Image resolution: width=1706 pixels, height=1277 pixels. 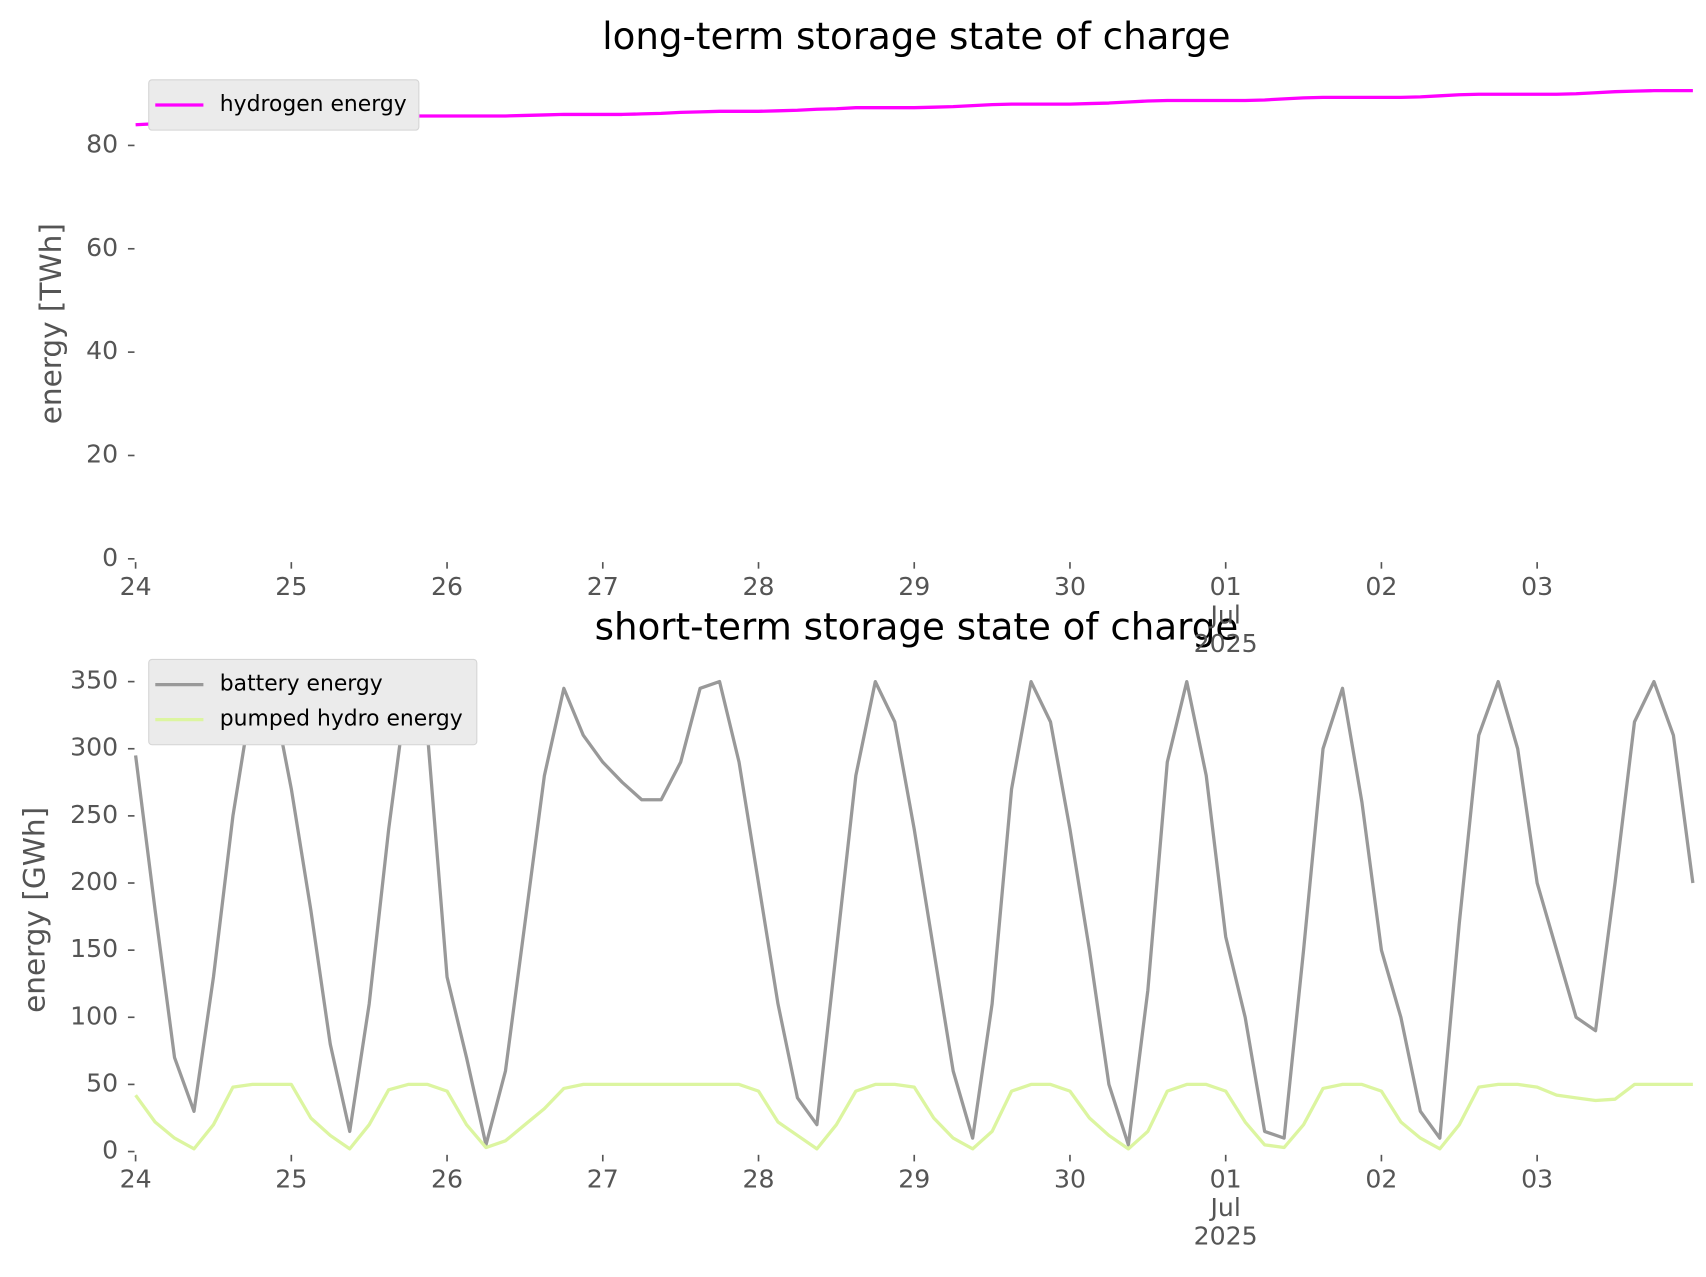 What do you see at coordinates (917, 626) in the screenshot?
I see `chart-title: short-term storage state of charge` at bounding box center [917, 626].